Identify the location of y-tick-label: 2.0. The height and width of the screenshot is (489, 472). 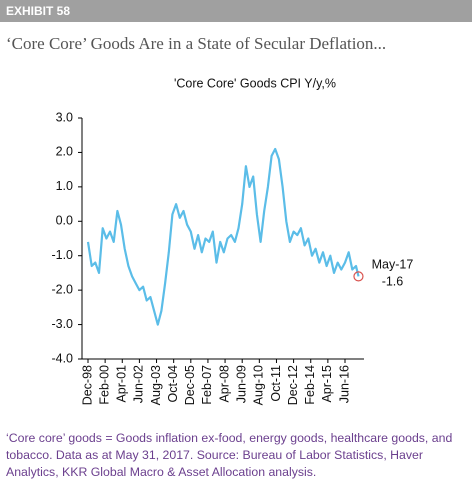
(64, 152).